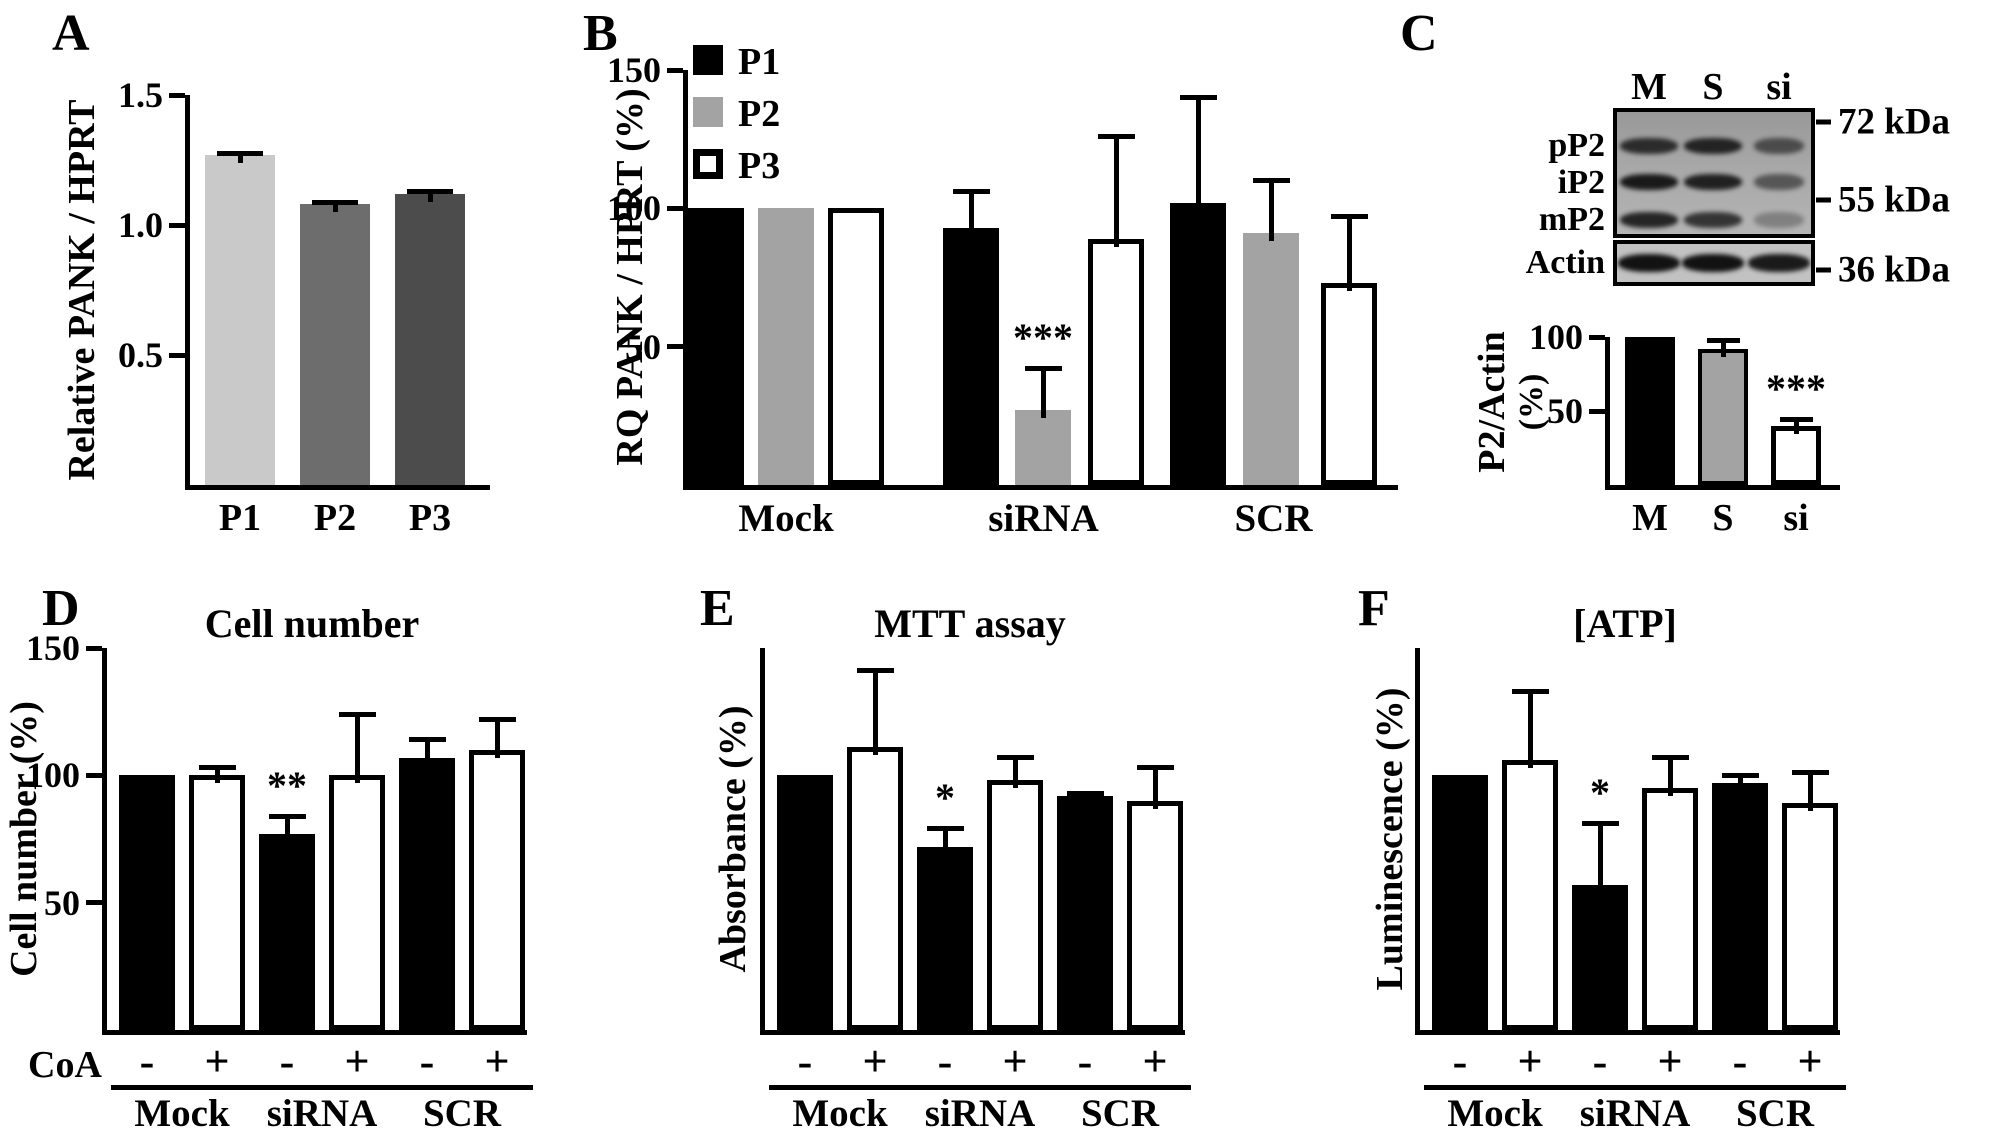 The width and height of the screenshot is (2008, 1139). I want to click on panel-d-group-underline, so click(322, 1087).